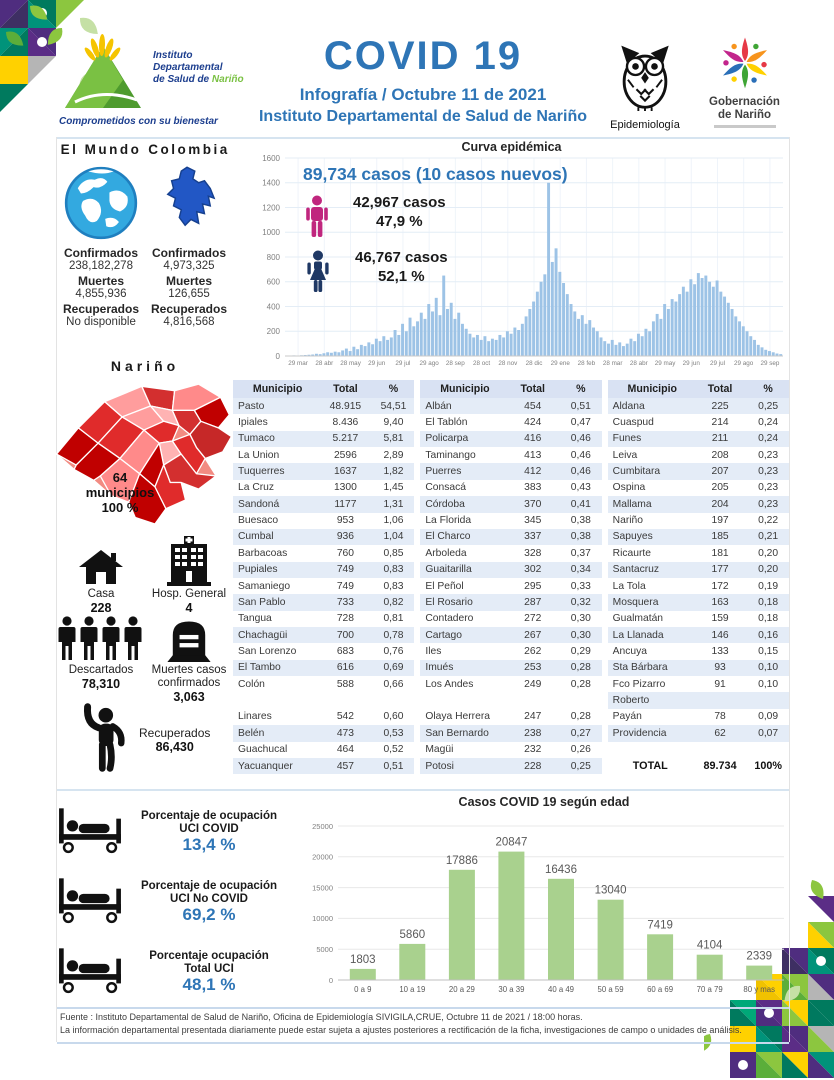 This screenshot has height=1080, width=834. Describe the element at coordinates (321, 619) in the screenshot. I see `table-row: Tangua 728 0,81` at that location.